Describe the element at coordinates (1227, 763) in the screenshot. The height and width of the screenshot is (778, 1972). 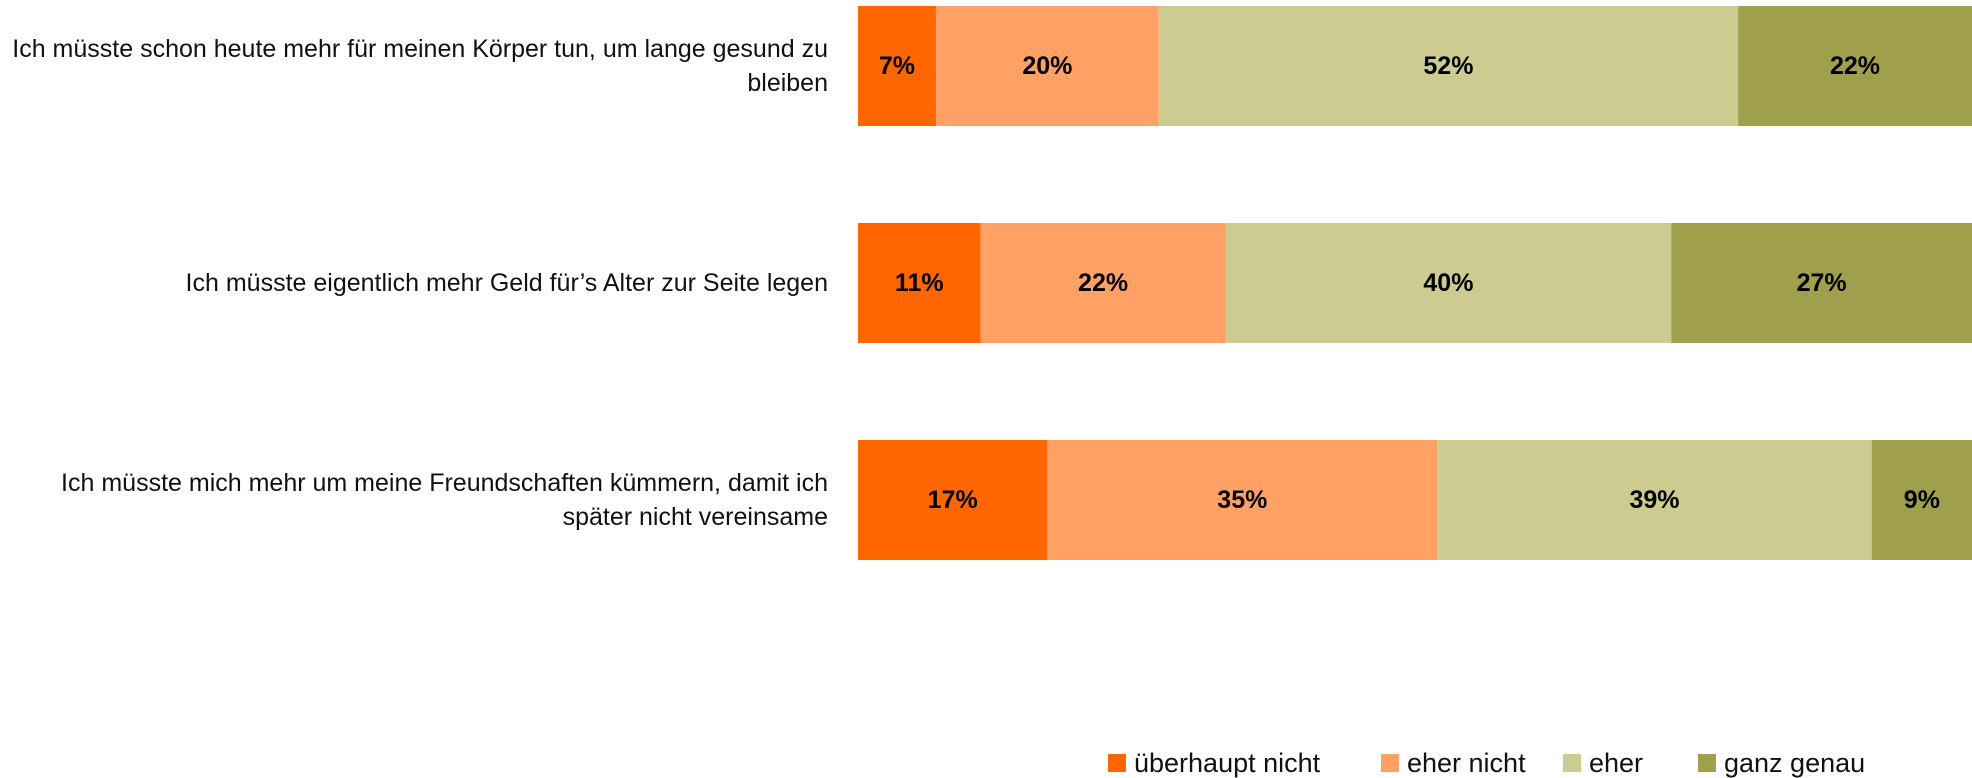
I see `legend-label: überhaupt nicht` at that location.